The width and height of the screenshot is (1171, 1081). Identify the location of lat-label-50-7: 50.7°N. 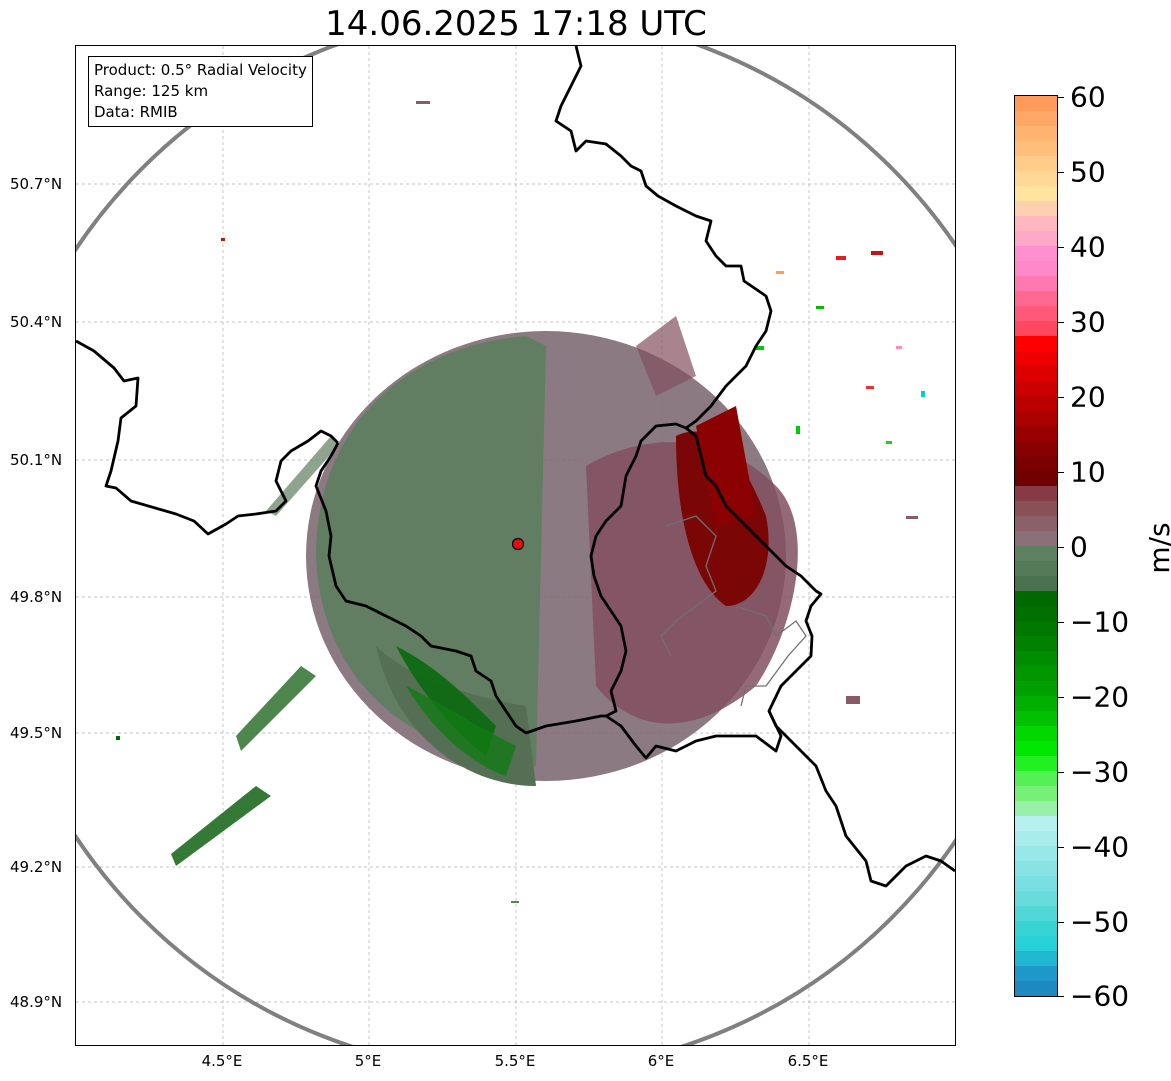
(36, 184).